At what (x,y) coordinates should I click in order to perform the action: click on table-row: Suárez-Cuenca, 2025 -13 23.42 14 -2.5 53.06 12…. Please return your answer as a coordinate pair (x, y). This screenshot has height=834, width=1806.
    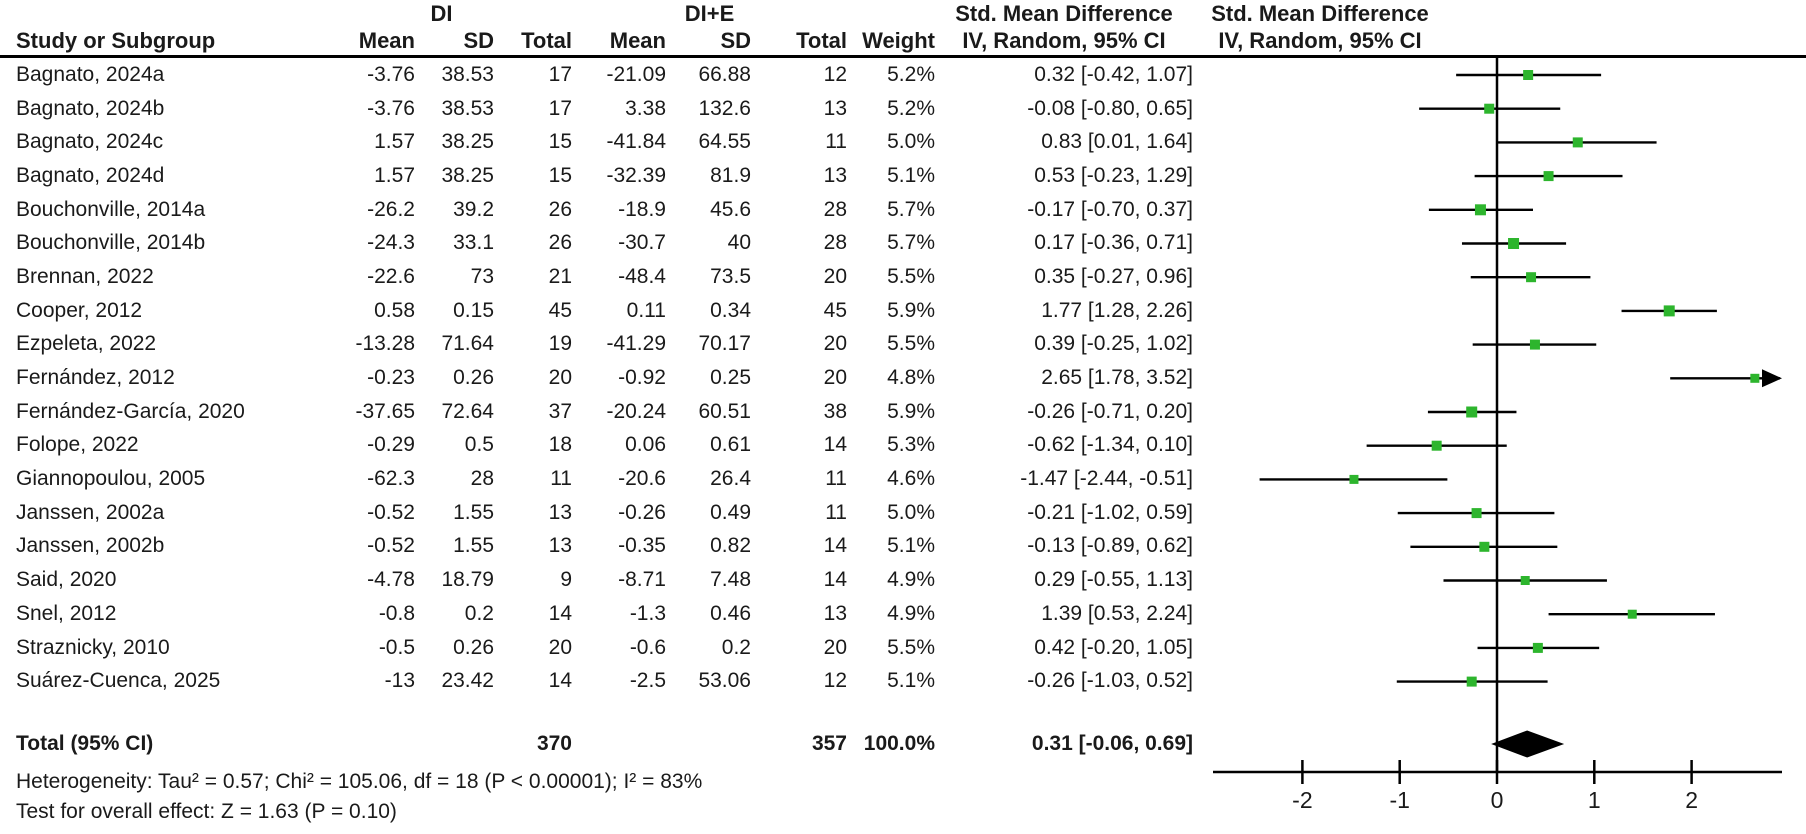
    Looking at the image, I should click on (604, 681).